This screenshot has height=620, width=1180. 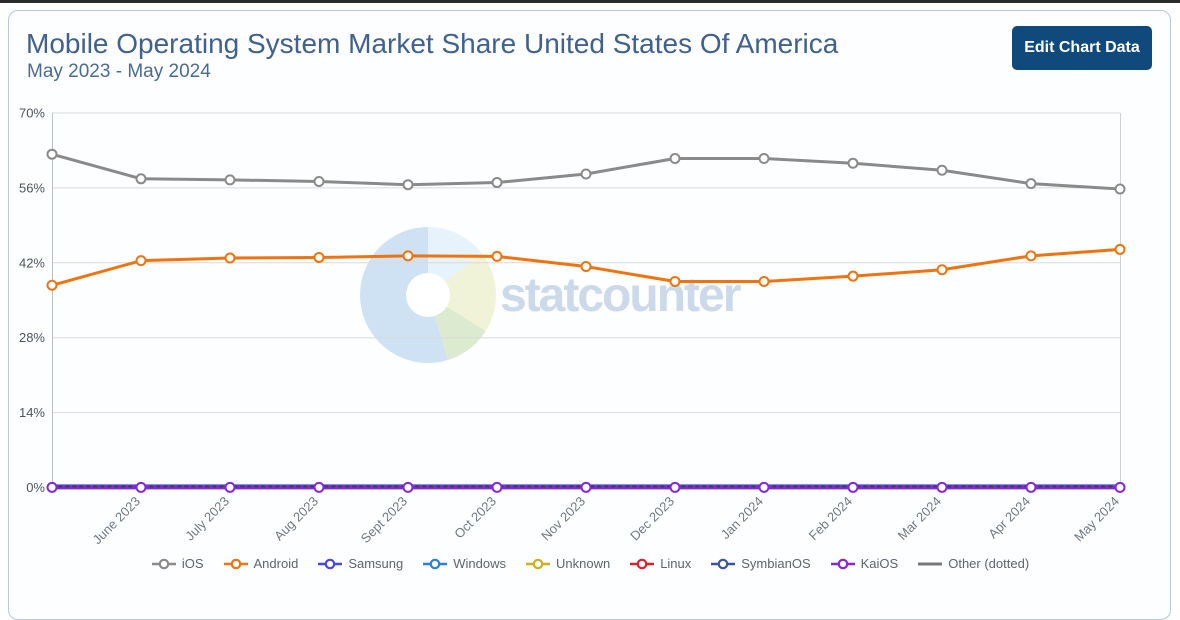 What do you see at coordinates (479, 563) in the screenshot?
I see `legend-label: Windows` at bounding box center [479, 563].